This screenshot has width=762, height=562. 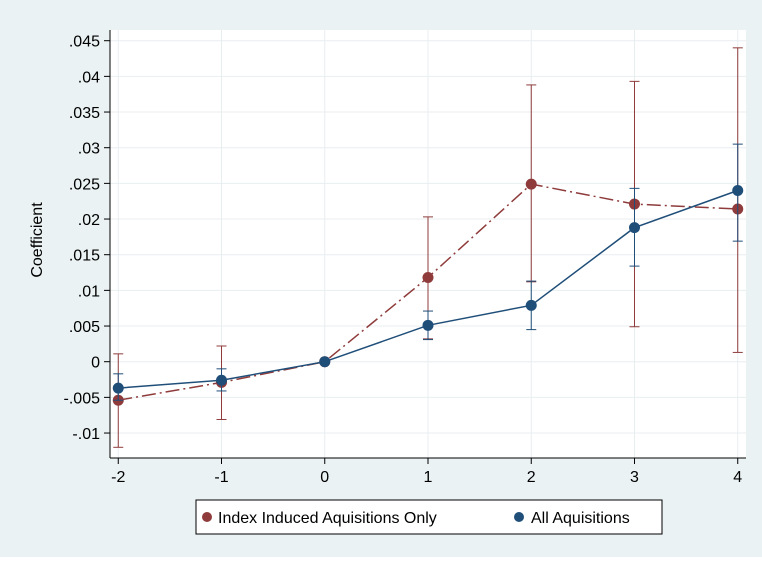 I want to click on x-tick-label: 1, so click(x=428, y=477).